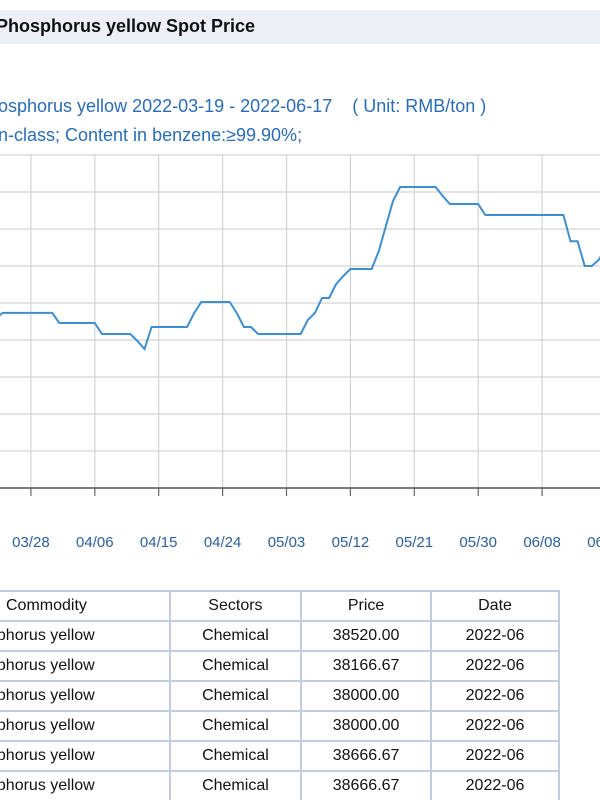  I want to click on x-tick-label: 04/06, so click(95, 542).